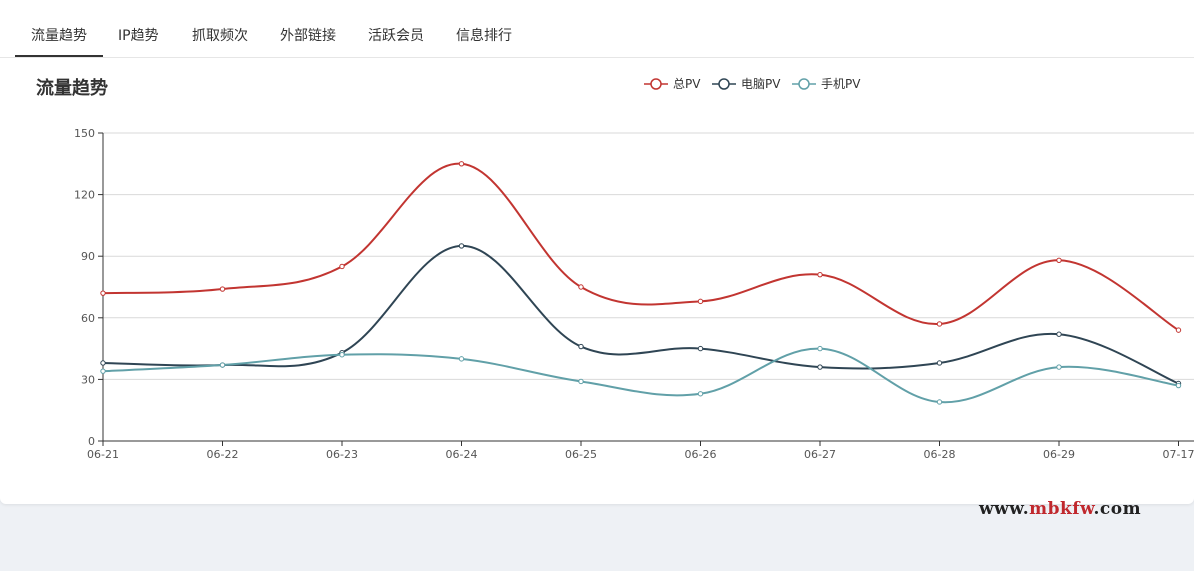  I want to click on tab-traffic-trend: 流量趋势, so click(59, 36).